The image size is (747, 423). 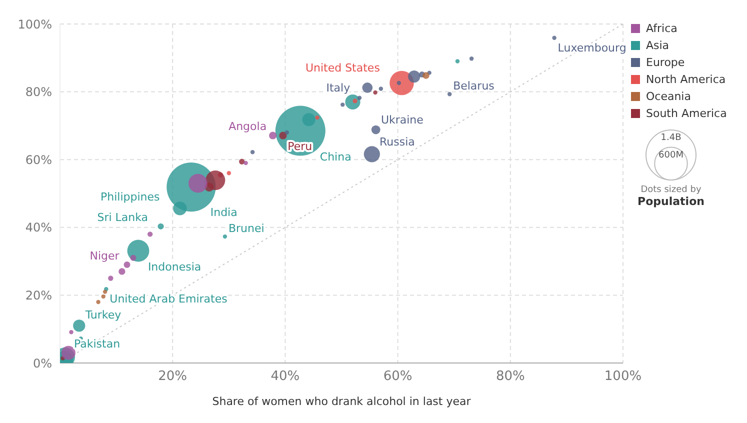 I want to click on annotation: Niger, so click(x=105, y=255).